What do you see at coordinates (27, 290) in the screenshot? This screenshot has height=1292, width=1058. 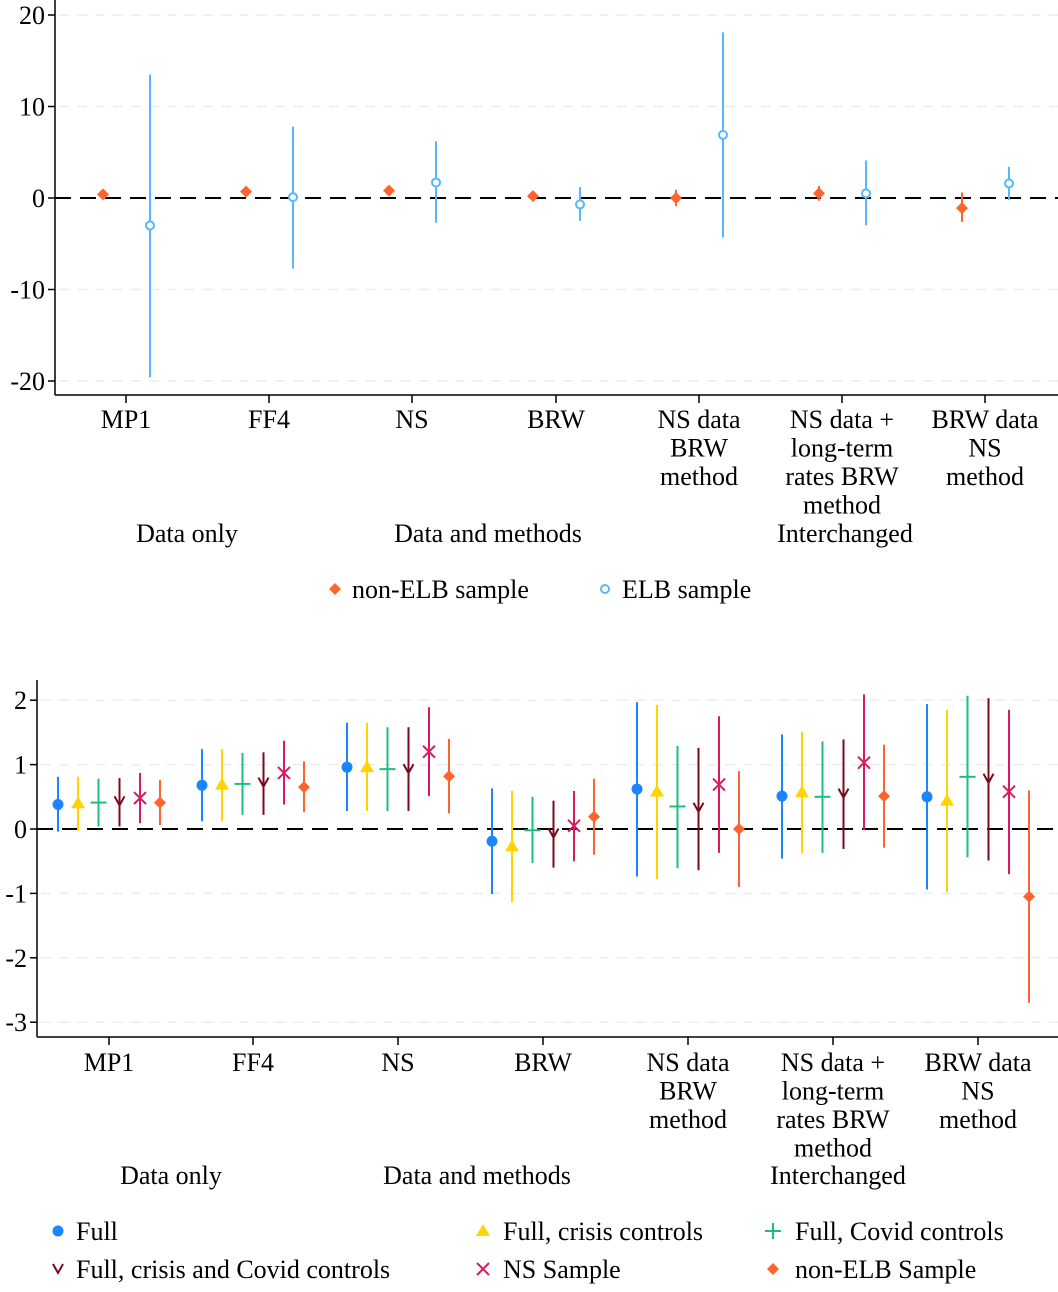 I see `y-tick-label: -10` at bounding box center [27, 290].